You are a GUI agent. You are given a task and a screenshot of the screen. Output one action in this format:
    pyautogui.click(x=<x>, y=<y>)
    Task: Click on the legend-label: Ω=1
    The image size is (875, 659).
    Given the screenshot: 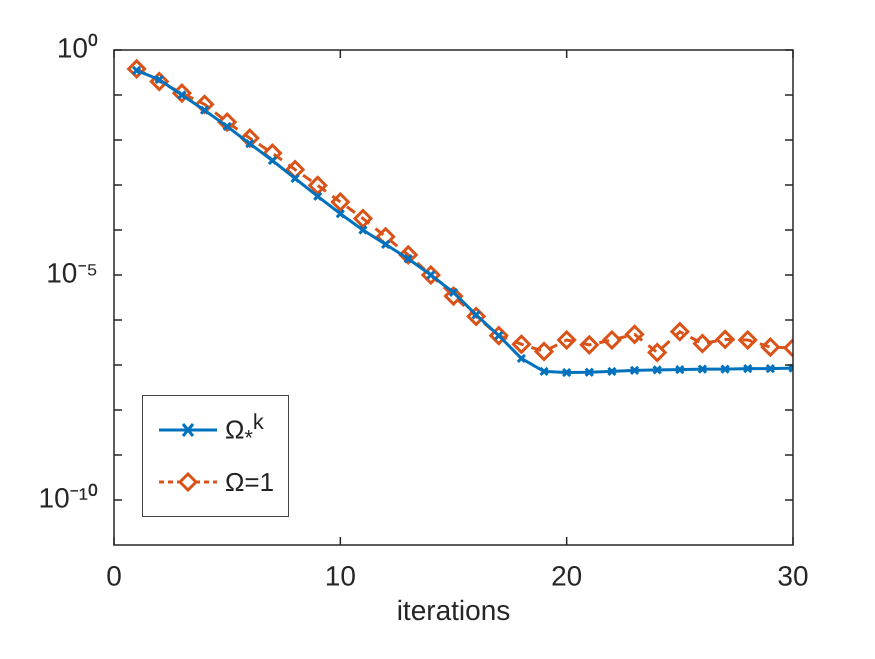 What is the action you would take?
    pyautogui.click(x=249, y=482)
    